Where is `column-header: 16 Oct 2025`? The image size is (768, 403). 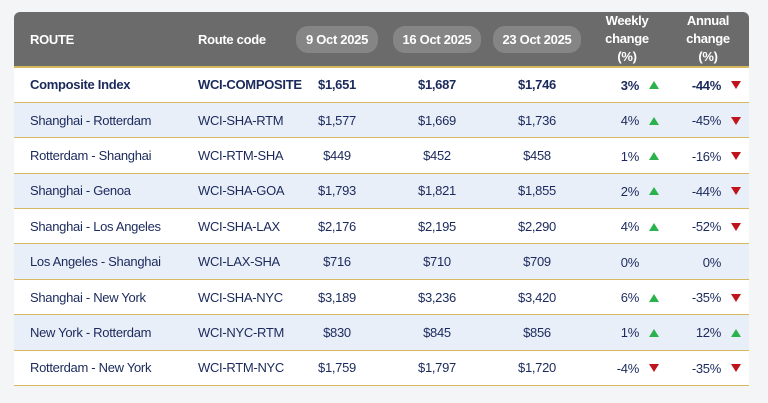 column-header: 16 Oct 2025 is located at coordinates (437, 39).